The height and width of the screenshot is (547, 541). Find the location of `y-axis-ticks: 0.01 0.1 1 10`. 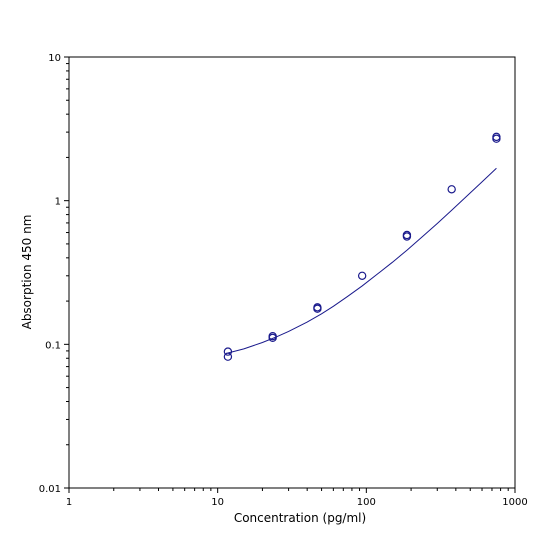

y-axis-ticks: 0.01 0.1 1 10 is located at coordinates (54, 274).